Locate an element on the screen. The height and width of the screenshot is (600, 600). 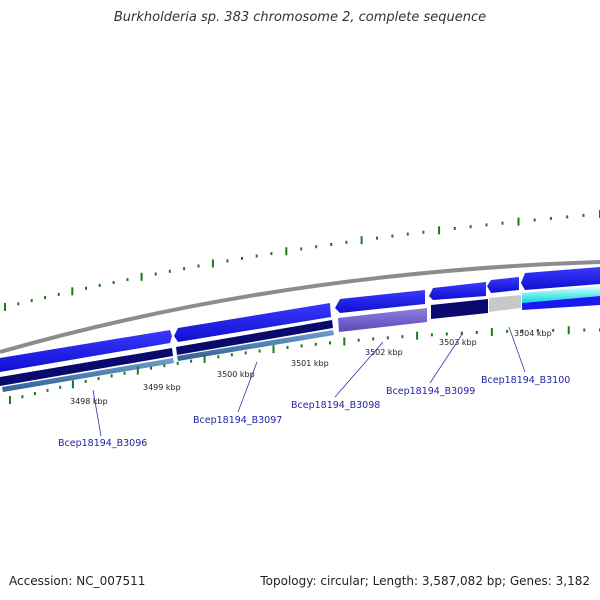
gene-arrow-B3100b is located at coordinates (560, 278).